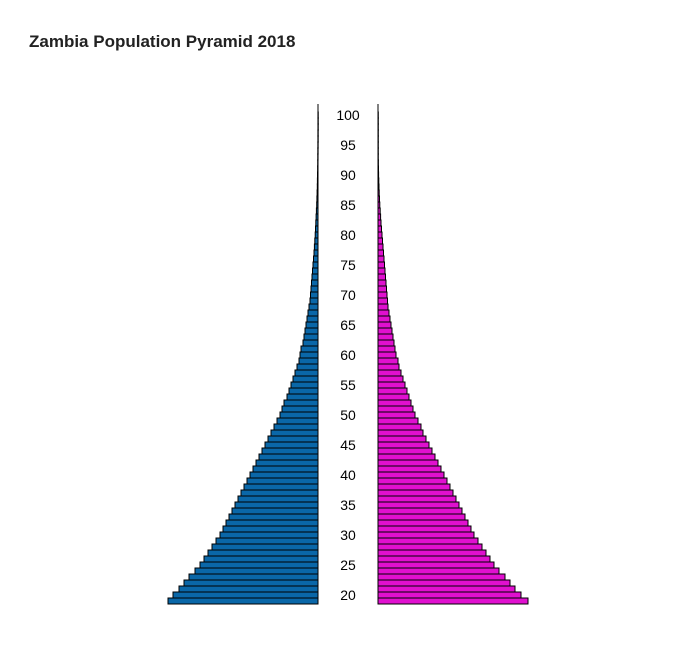 This screenshot has width=691, height=657. I want to click on age-tick-label: 65, so click(348, 325).